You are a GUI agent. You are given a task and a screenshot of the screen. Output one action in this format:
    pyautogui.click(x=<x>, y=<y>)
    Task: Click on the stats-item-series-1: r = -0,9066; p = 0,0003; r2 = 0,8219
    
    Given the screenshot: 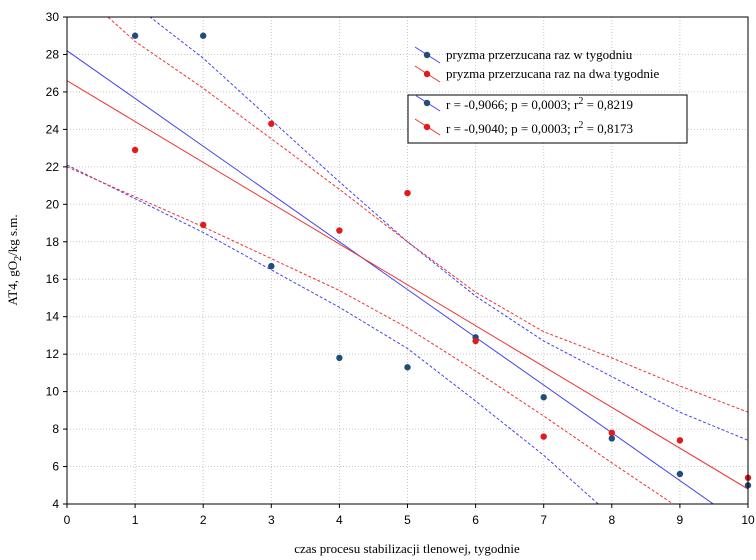 What is the action you would take?
    pyautogui.click(x=523, y=103)
    